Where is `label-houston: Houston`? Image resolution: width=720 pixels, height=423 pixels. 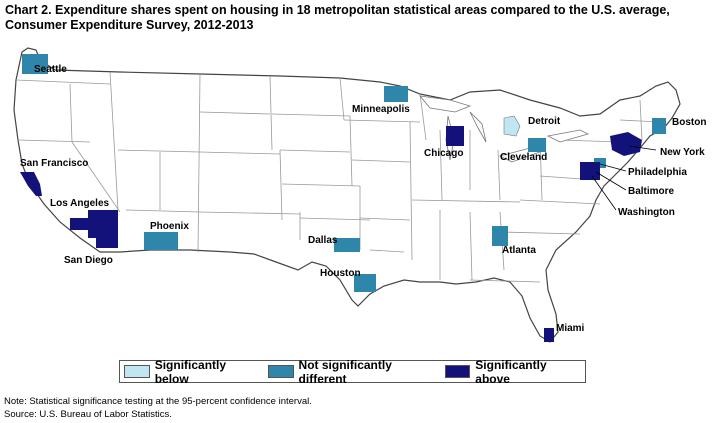 label-houston: Houston is located at coordinates (340, 273).